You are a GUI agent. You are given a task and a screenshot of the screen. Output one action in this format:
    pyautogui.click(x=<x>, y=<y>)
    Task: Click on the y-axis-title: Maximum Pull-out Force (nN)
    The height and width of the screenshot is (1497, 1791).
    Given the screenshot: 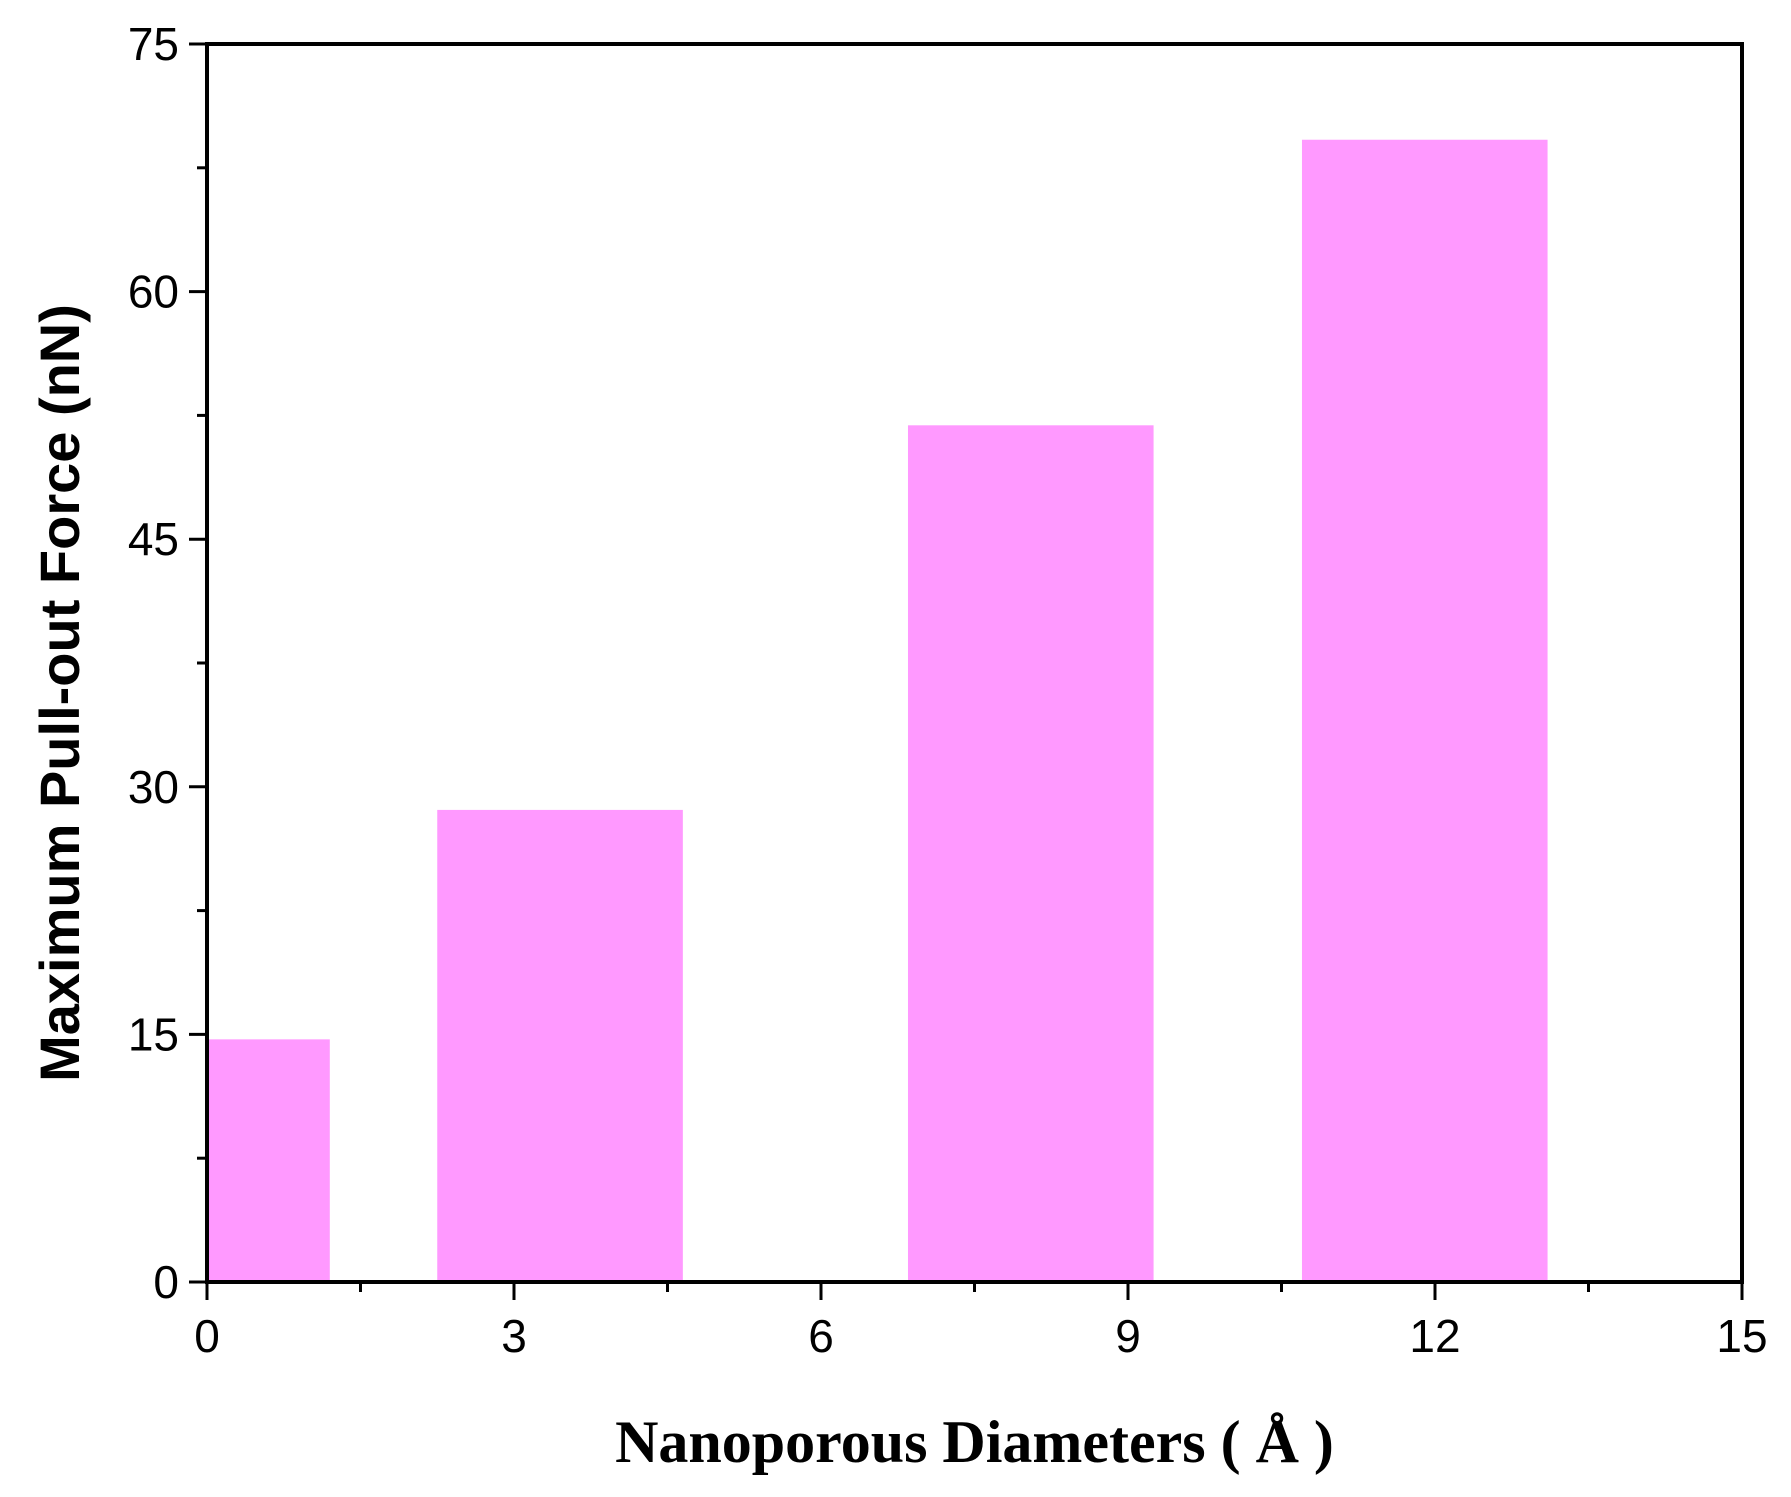 What is the action you would take?
    pyautogui.click(x=59, y=693)
    